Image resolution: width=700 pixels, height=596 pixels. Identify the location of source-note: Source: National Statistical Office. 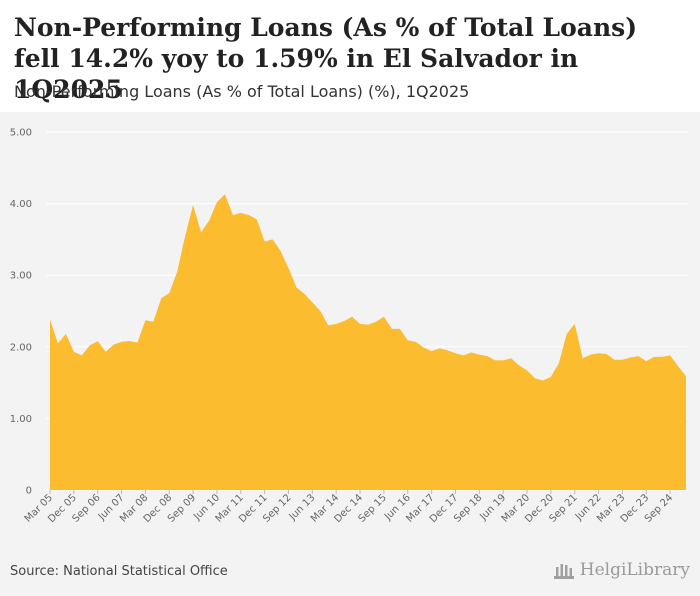
(119, 571).